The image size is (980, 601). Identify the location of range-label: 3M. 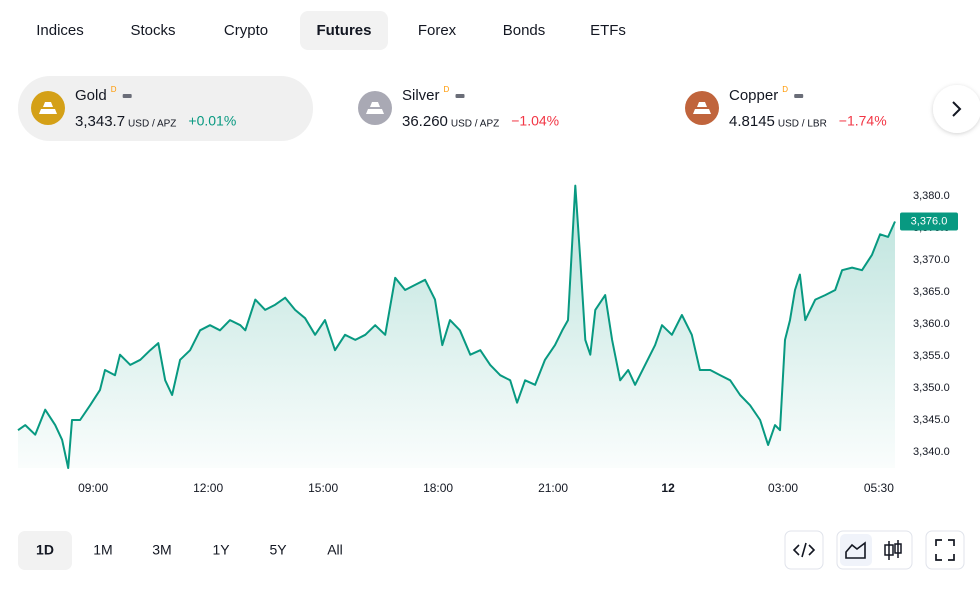
(161, 550).